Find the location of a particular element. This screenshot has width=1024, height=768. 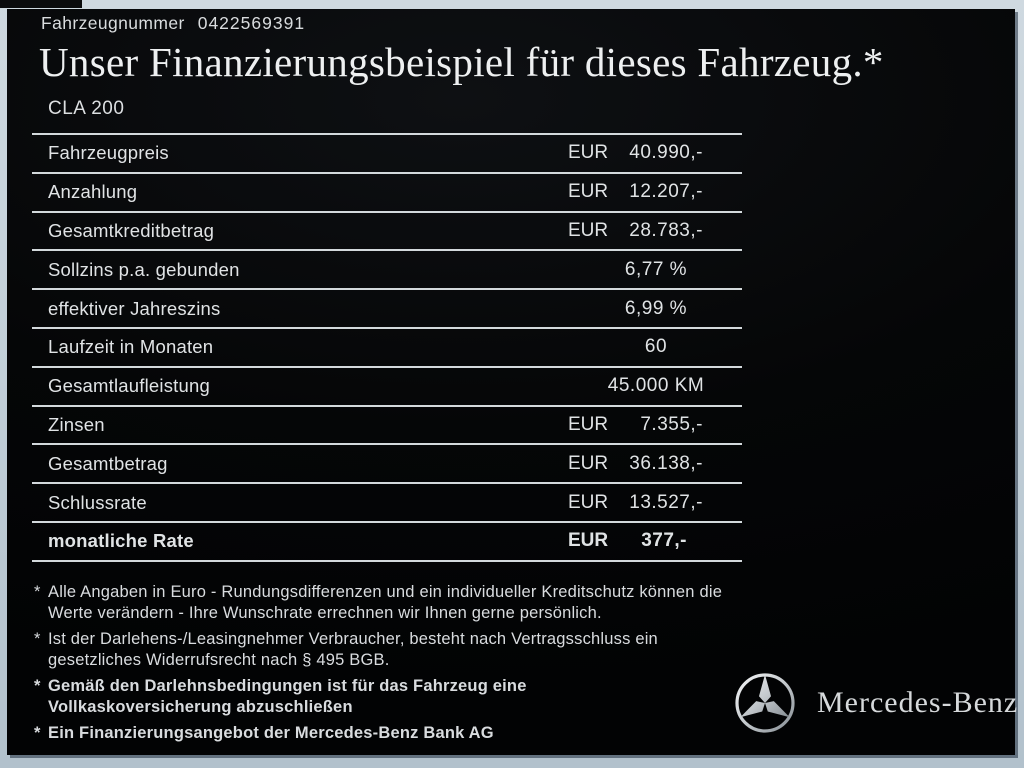

row-value: 6,77 % is located at coordinates (656, 269).